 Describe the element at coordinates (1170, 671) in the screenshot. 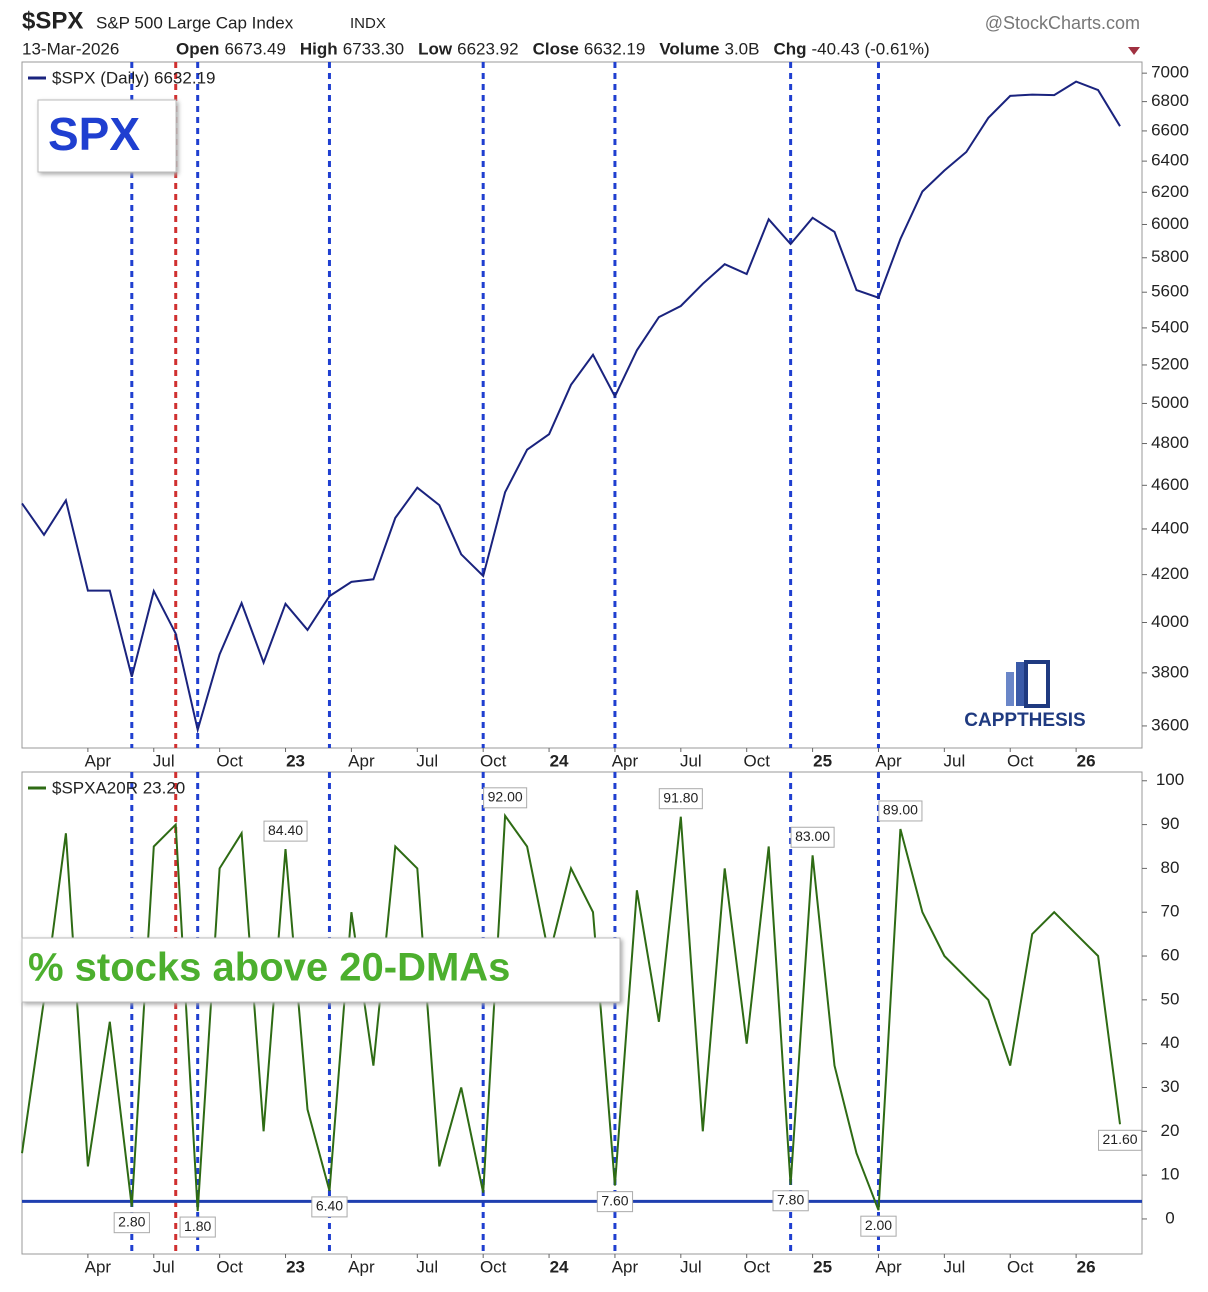

I see `y-tick-label: 3800` at that location.